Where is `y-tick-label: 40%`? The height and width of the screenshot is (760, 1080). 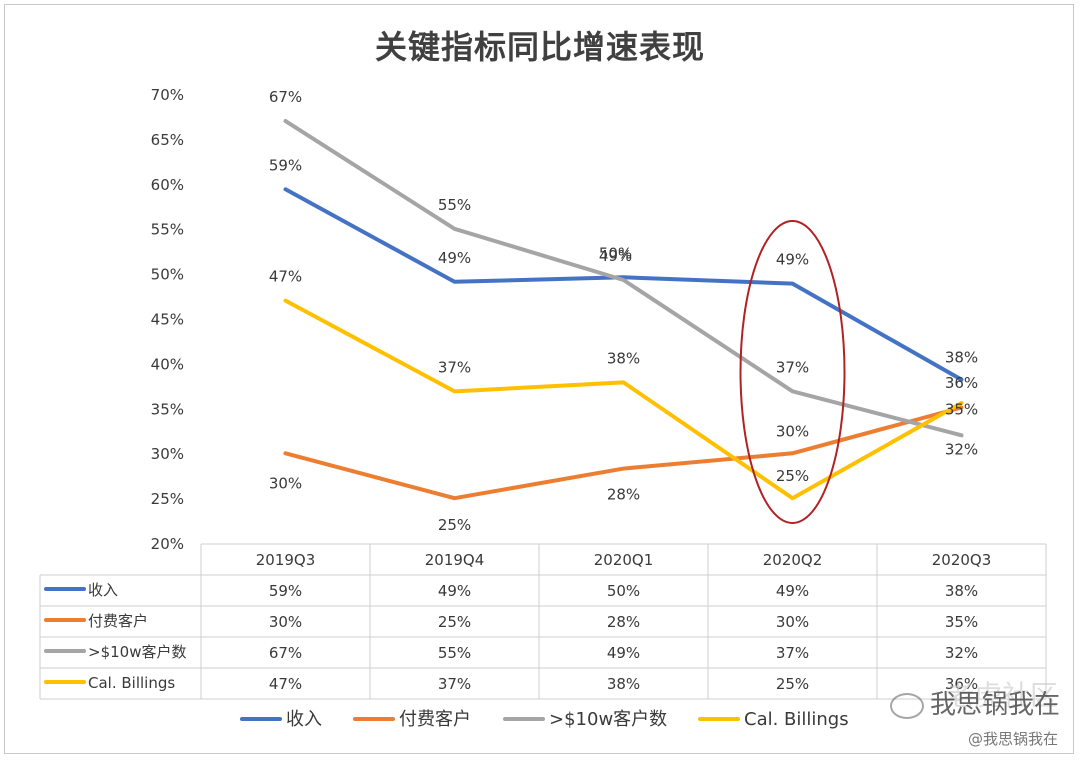 y-tick-label: 40% is located at coordinates (167, 364).